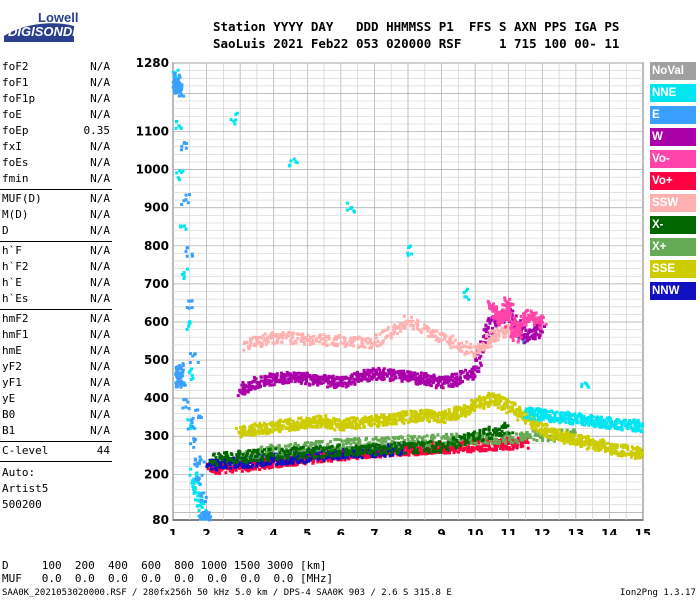  What do you see at coordinates (56, 232) in the screenshot?
I see `param-row: D N/A` at bounding box center [56, 232].